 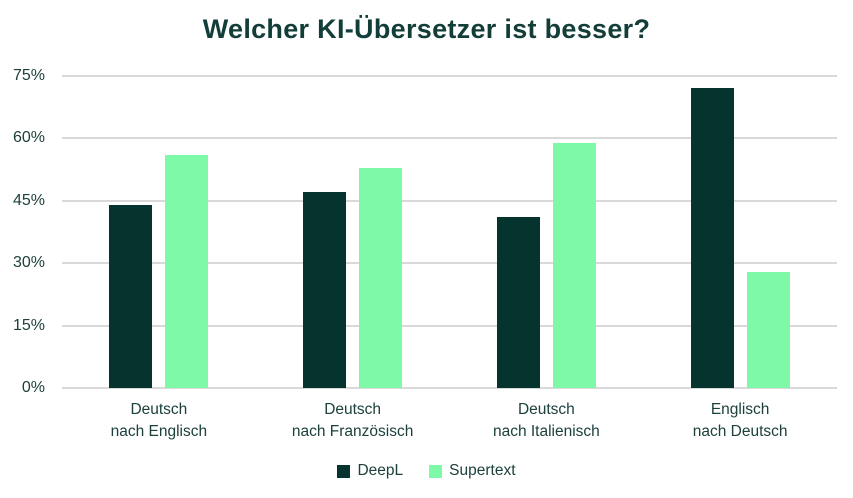 I want to click on x-label-line: Englisch, so click(x=740, y=409).